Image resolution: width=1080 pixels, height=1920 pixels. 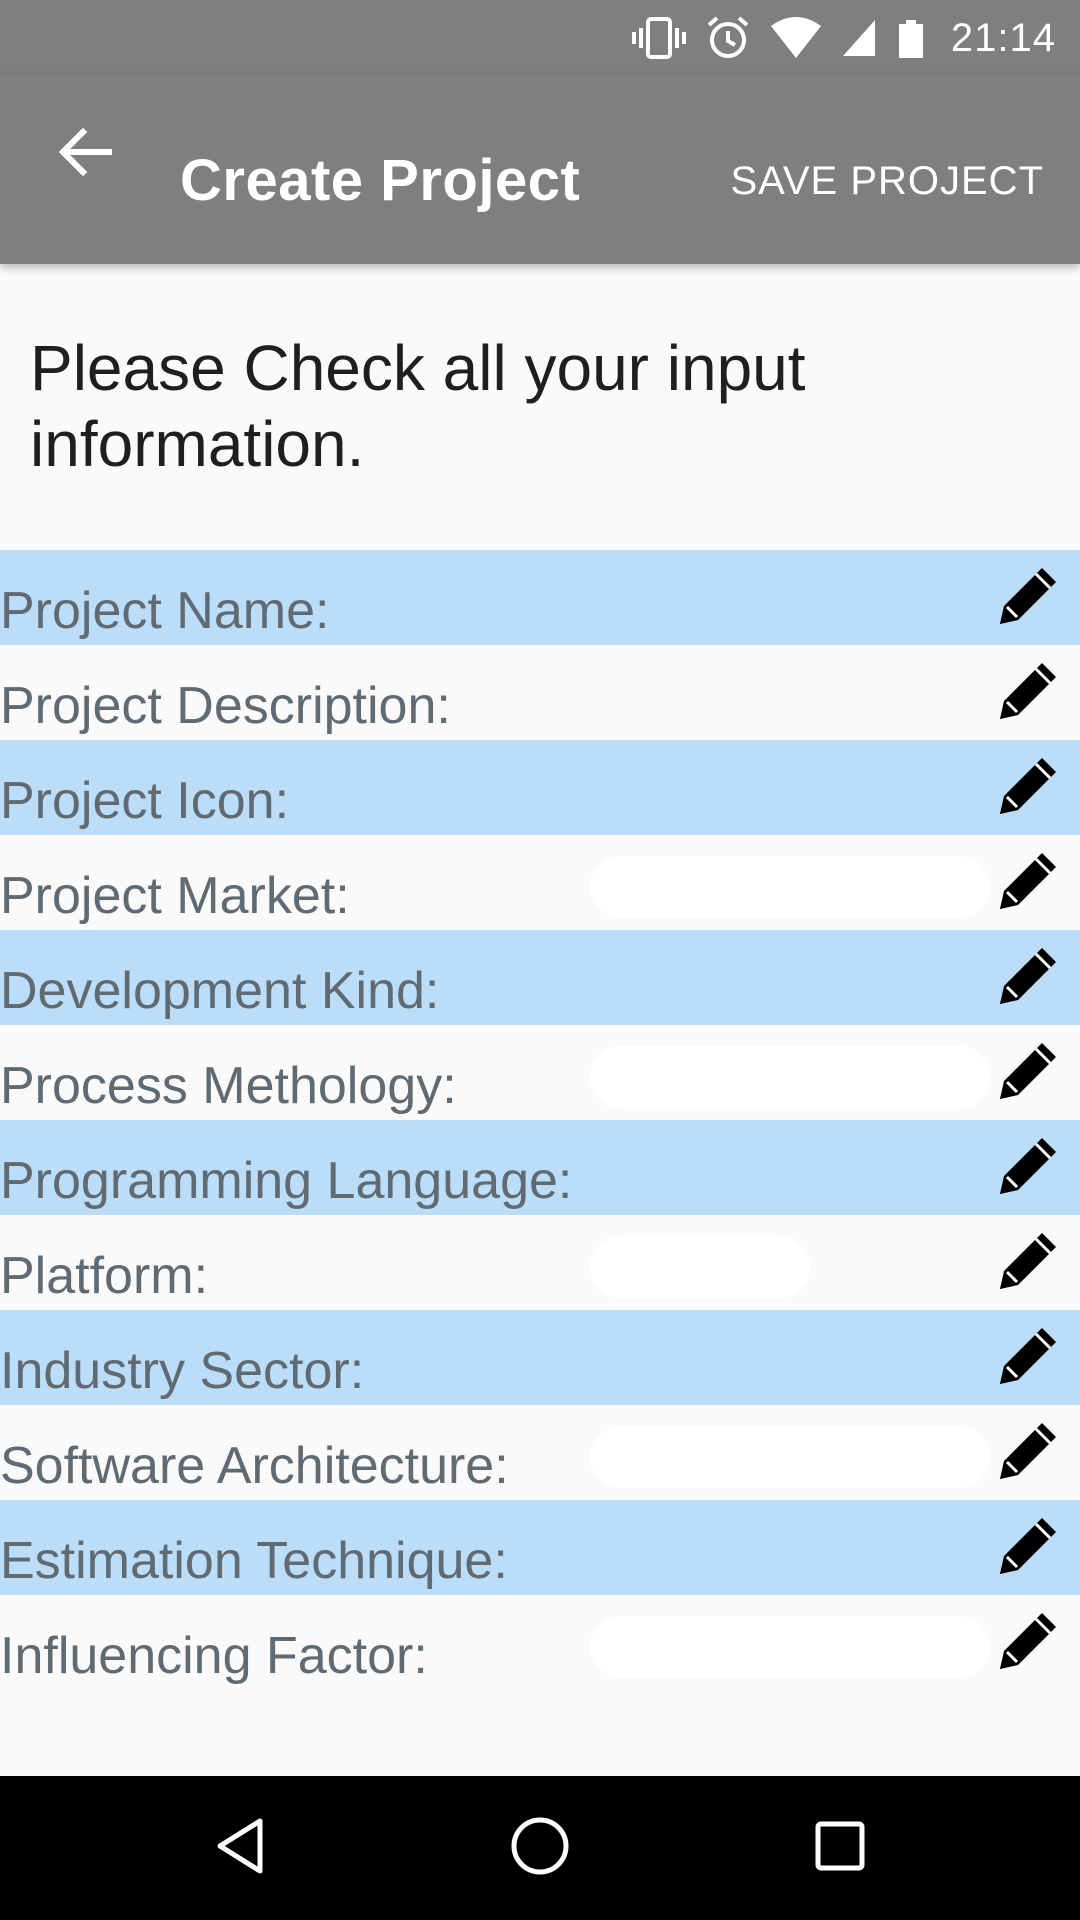 I want to click on nav-back-button, so click(x=240, y=1848).